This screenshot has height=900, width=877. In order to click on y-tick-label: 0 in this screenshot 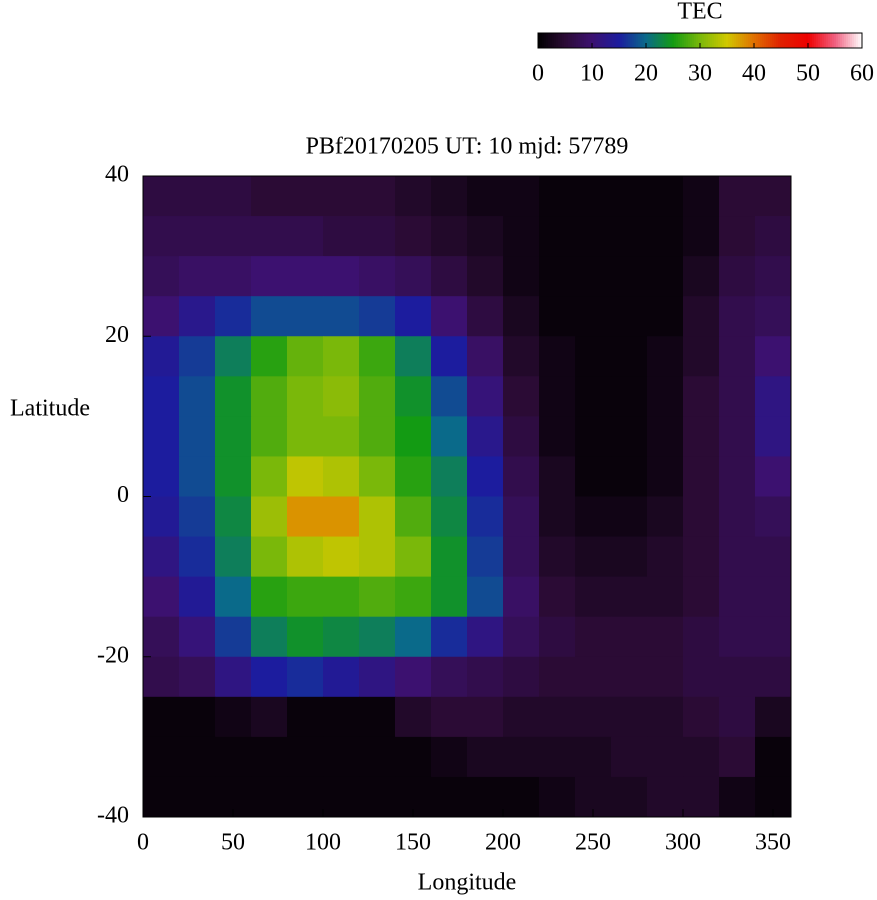, I will do `click(123, 495)`.